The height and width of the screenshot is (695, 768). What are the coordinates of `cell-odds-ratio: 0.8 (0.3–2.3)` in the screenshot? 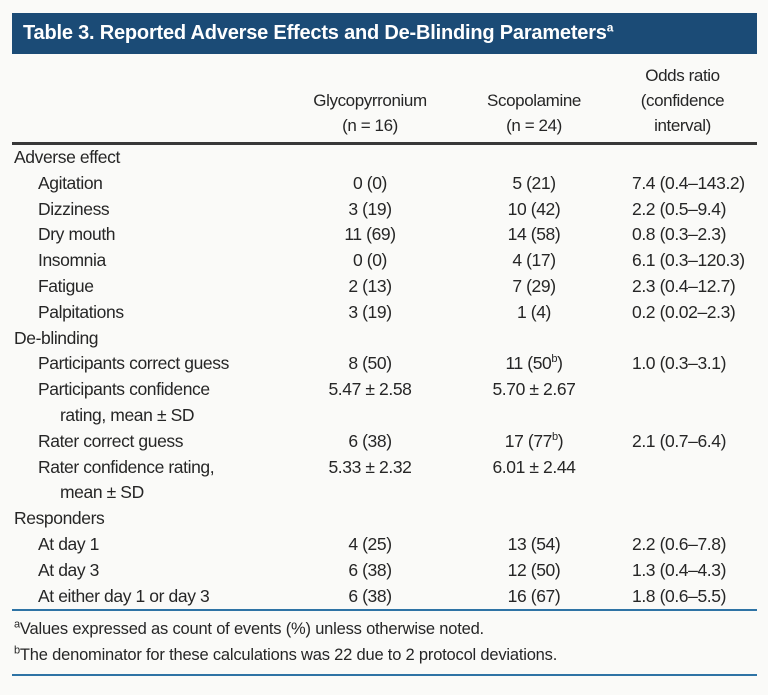 It's located at (679, 234).